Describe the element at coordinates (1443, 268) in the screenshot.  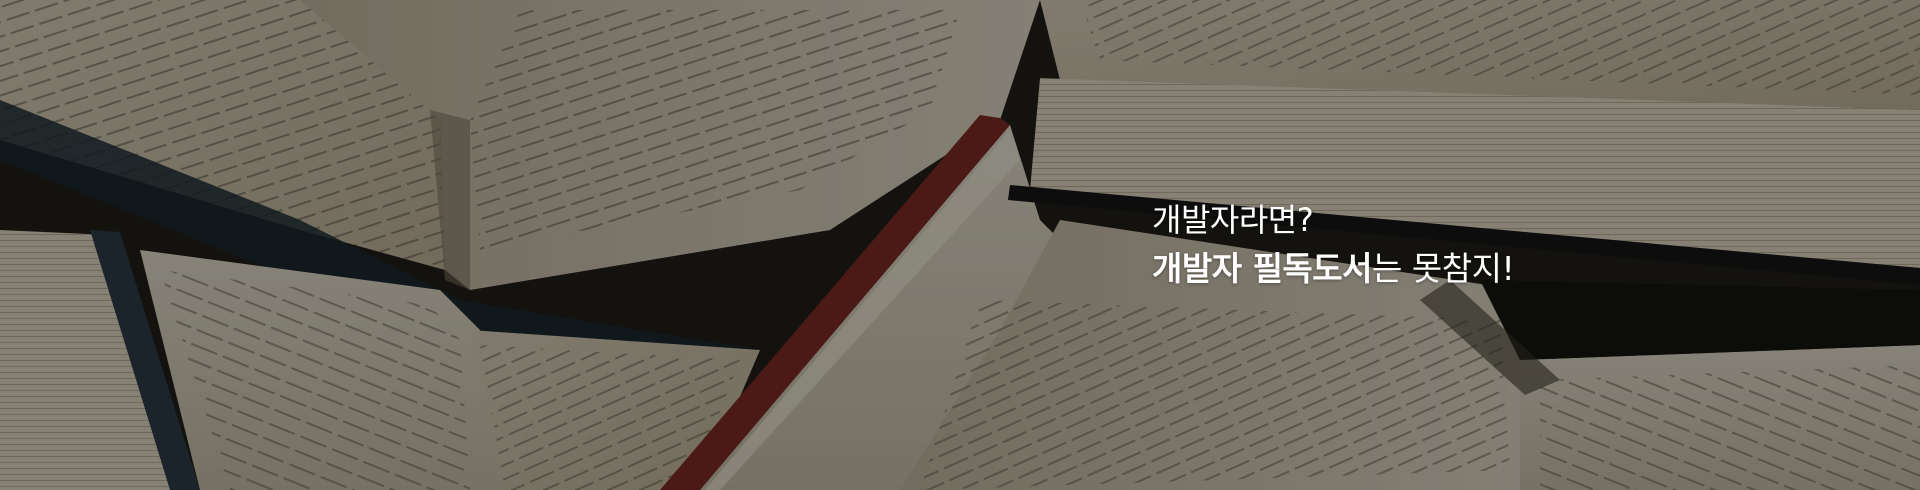
I see `banner-subline-rest: 는 못참지!` at that location.